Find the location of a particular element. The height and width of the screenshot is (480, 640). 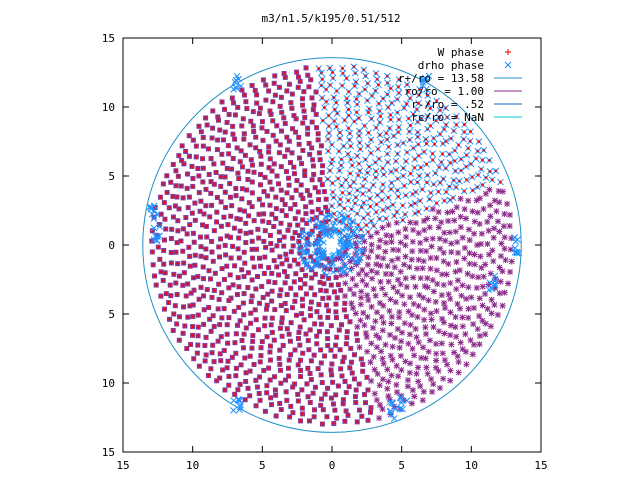

y-tick-label: 10 is located at coordinates (108, 107).